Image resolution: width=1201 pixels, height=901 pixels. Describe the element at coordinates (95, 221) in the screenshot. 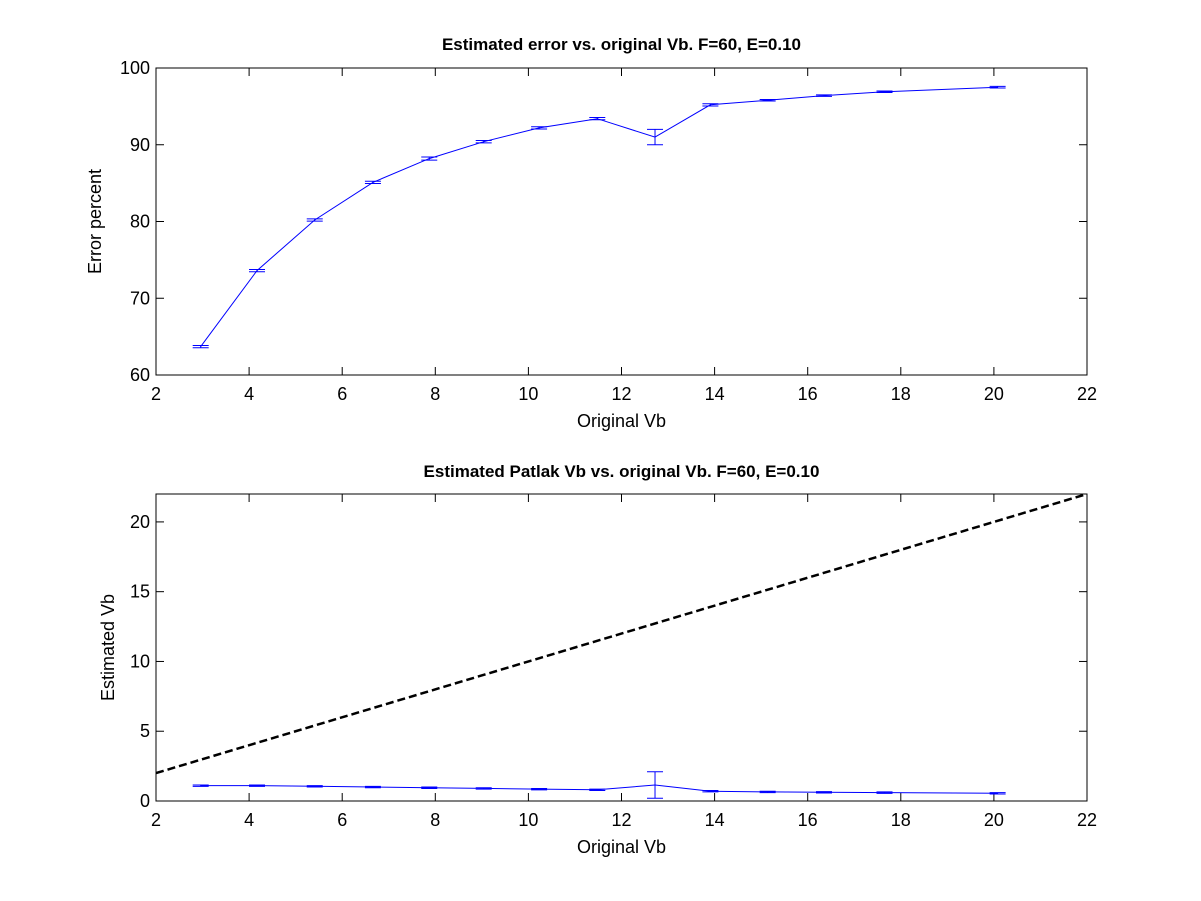

I see `y-axis-label: Error percent` at that location.